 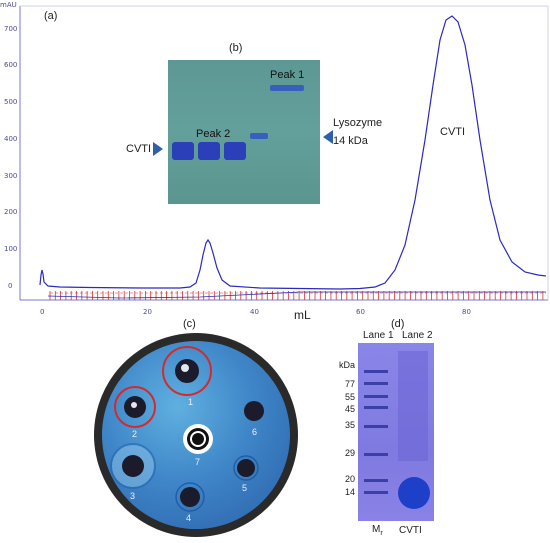 I want to click on sds-gel-bands, so click(x=397, y=430).